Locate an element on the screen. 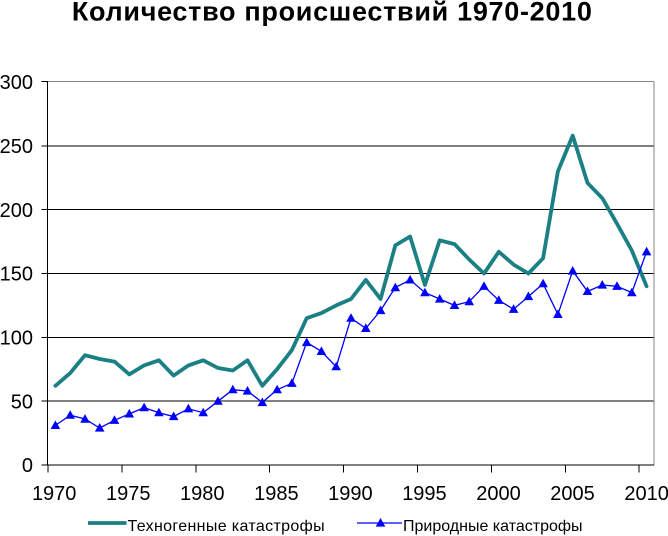 This screenshot has height=536, width=668. svg-text: 2000 is located at coordinates (498, 494).